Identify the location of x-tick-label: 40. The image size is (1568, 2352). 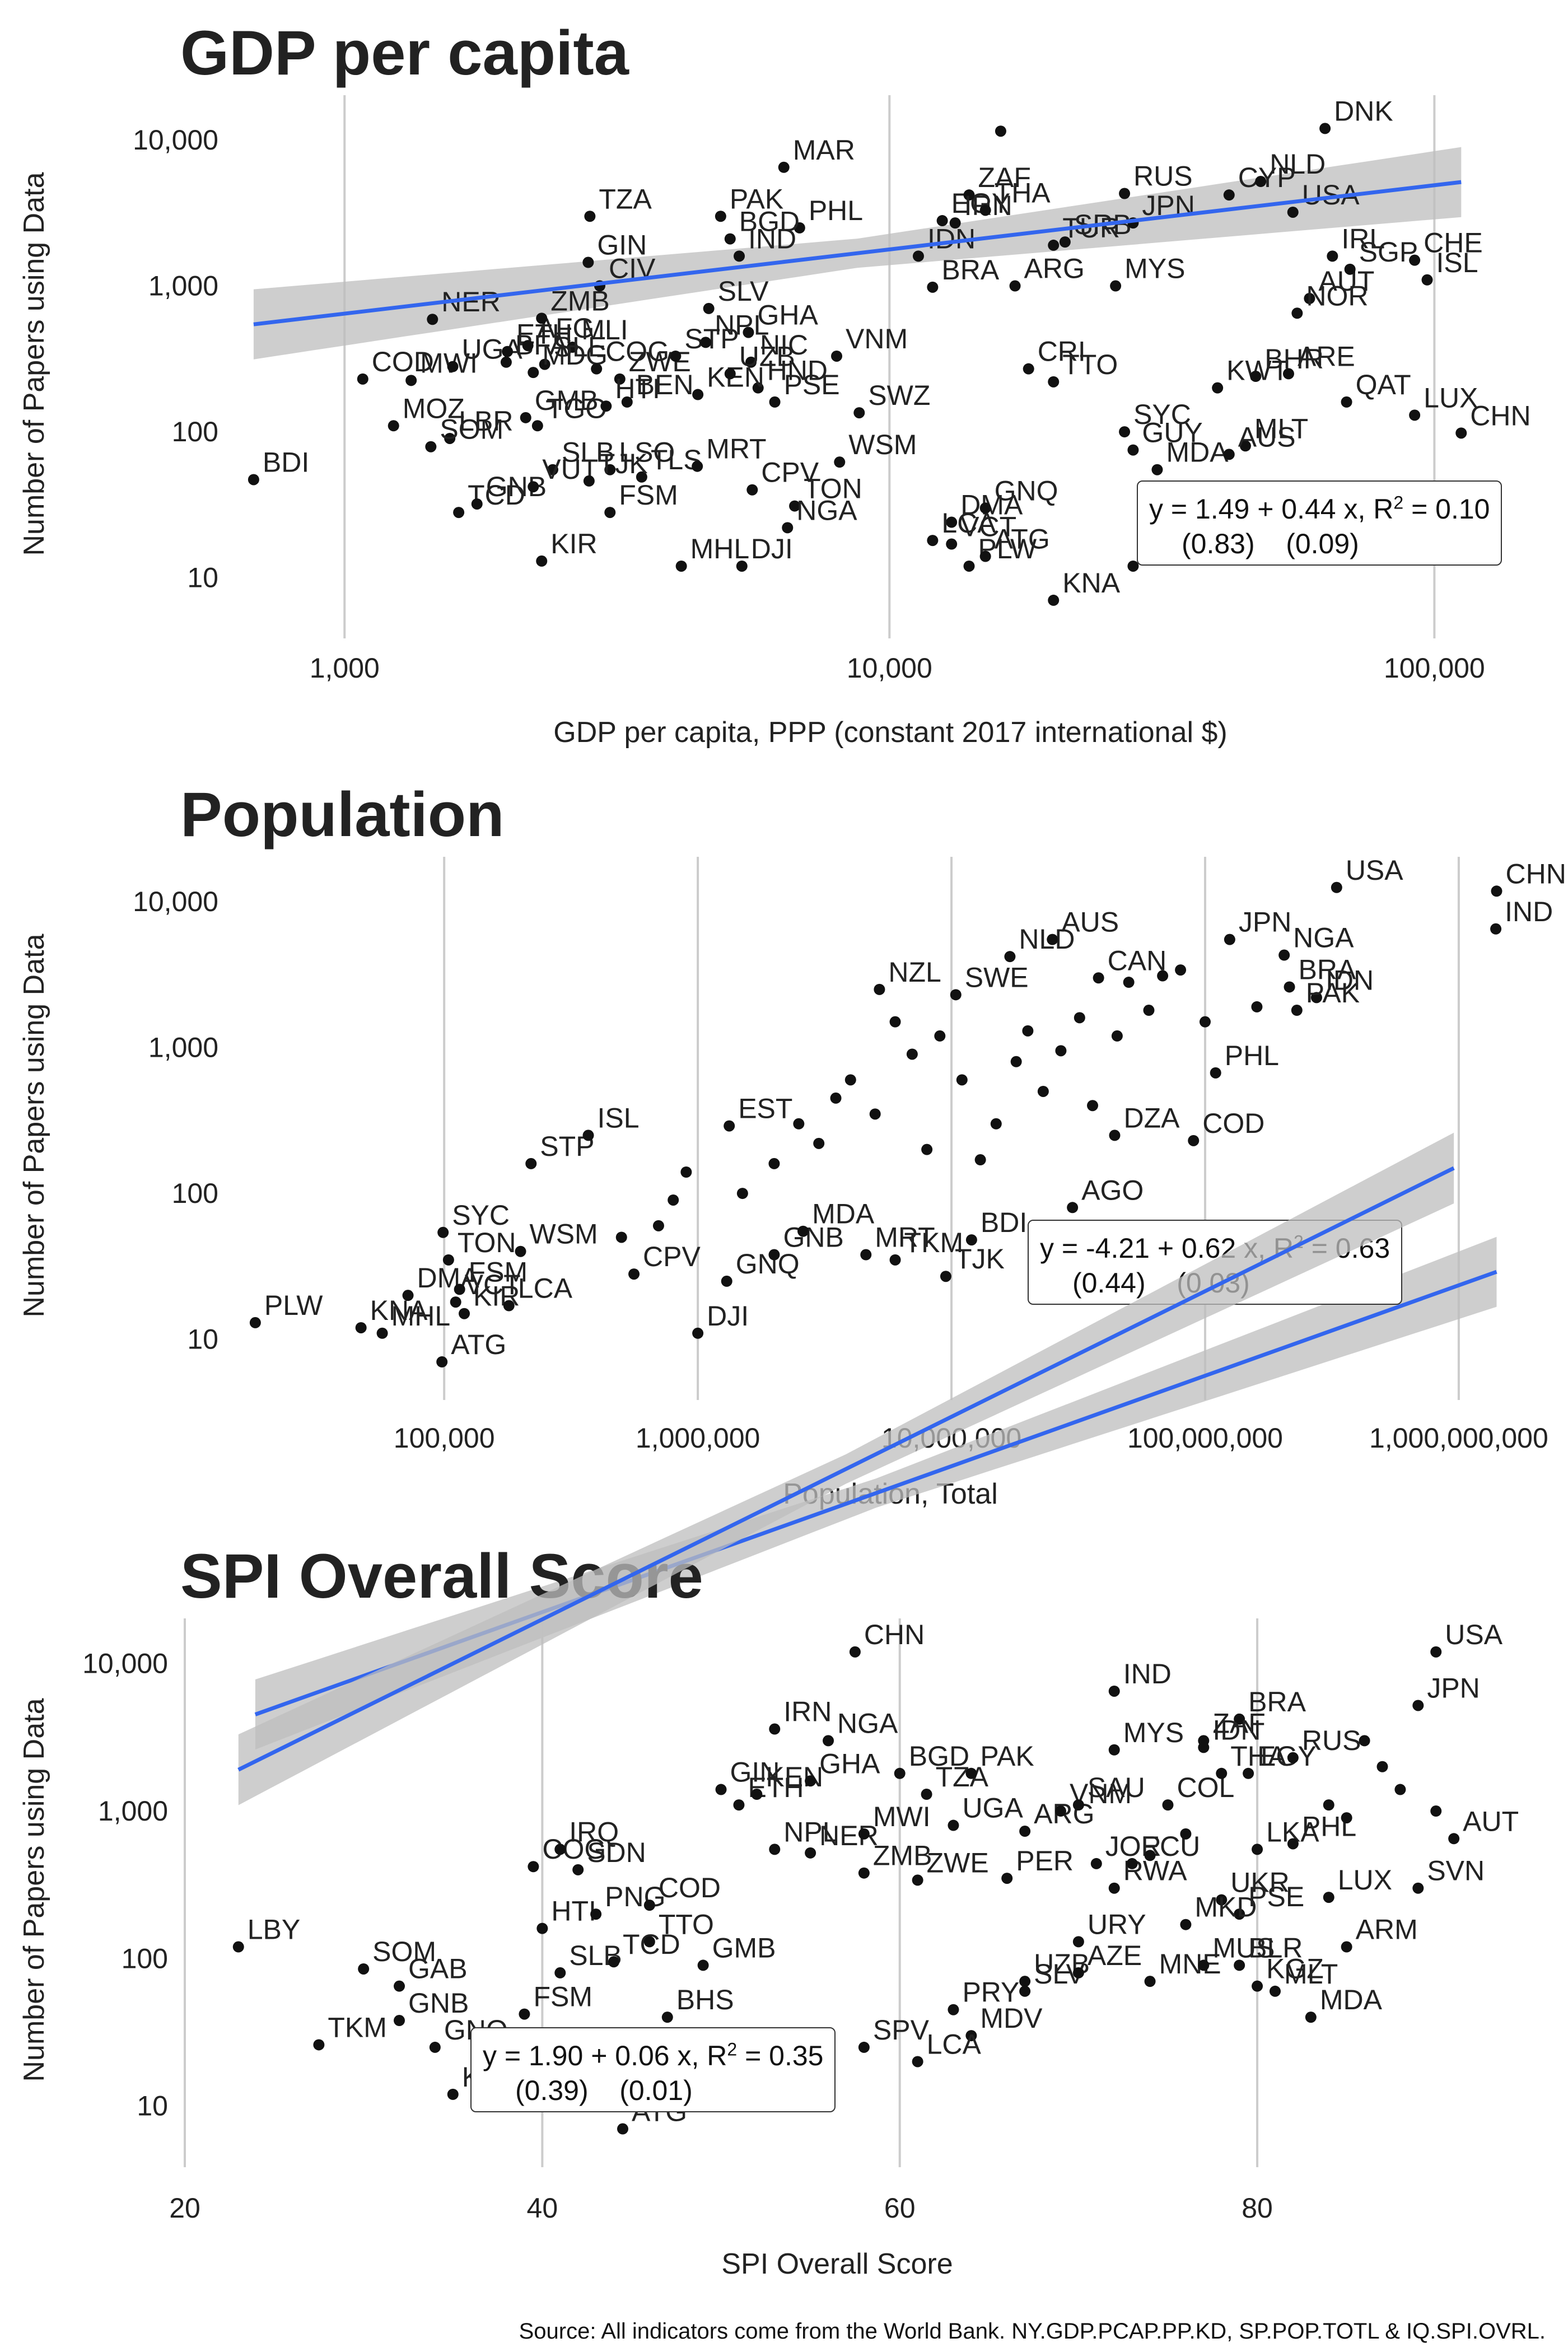
(542, 2208).